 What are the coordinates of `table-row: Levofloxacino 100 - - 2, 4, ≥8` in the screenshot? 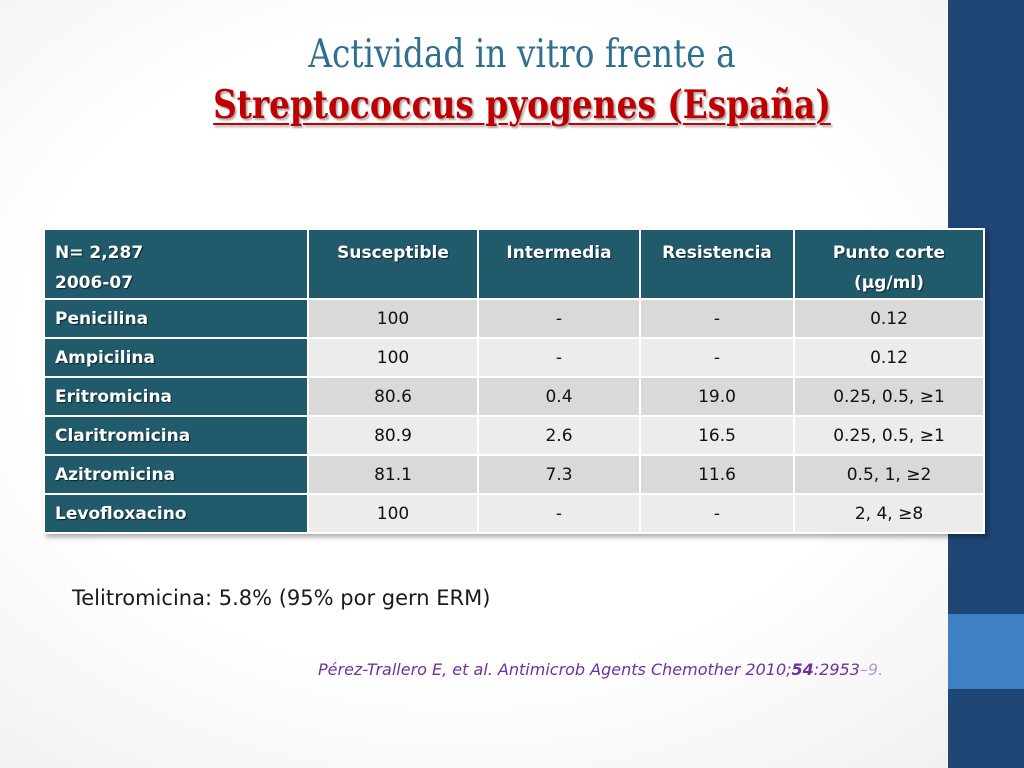 It's located at (514, 513).